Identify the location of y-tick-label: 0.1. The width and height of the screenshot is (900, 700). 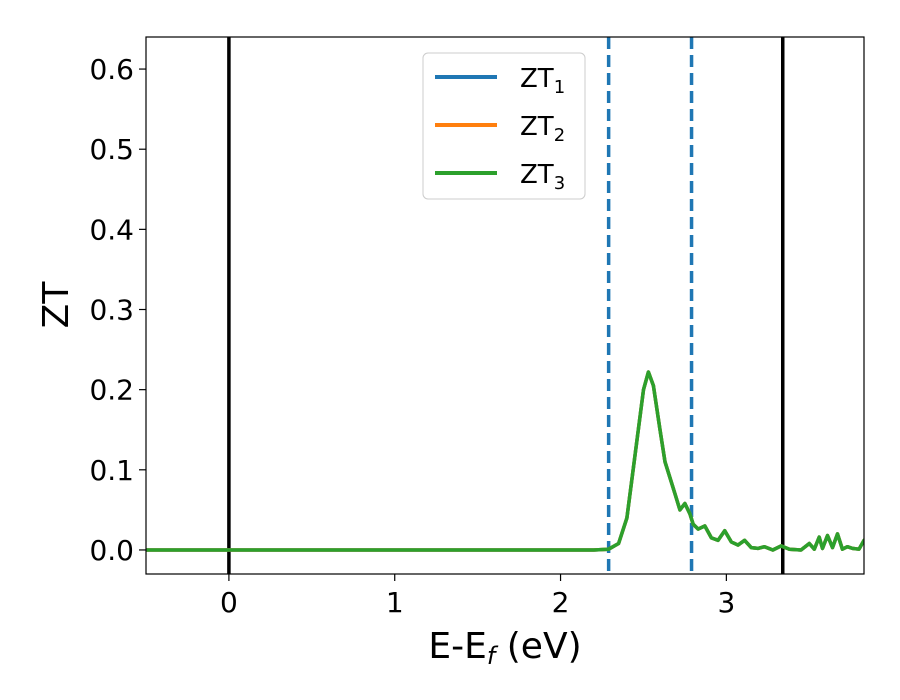
(111, 470).